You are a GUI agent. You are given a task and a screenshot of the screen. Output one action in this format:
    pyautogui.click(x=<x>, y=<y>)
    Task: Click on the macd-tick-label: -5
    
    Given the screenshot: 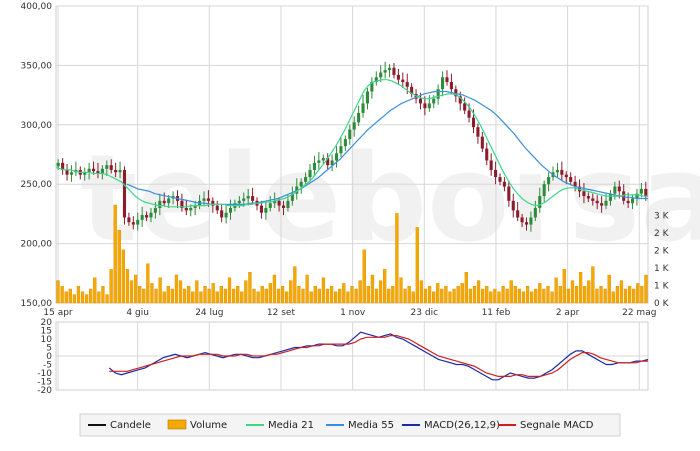 What is the action you would take?
    pyautogui.click(x=47, y=366)
    